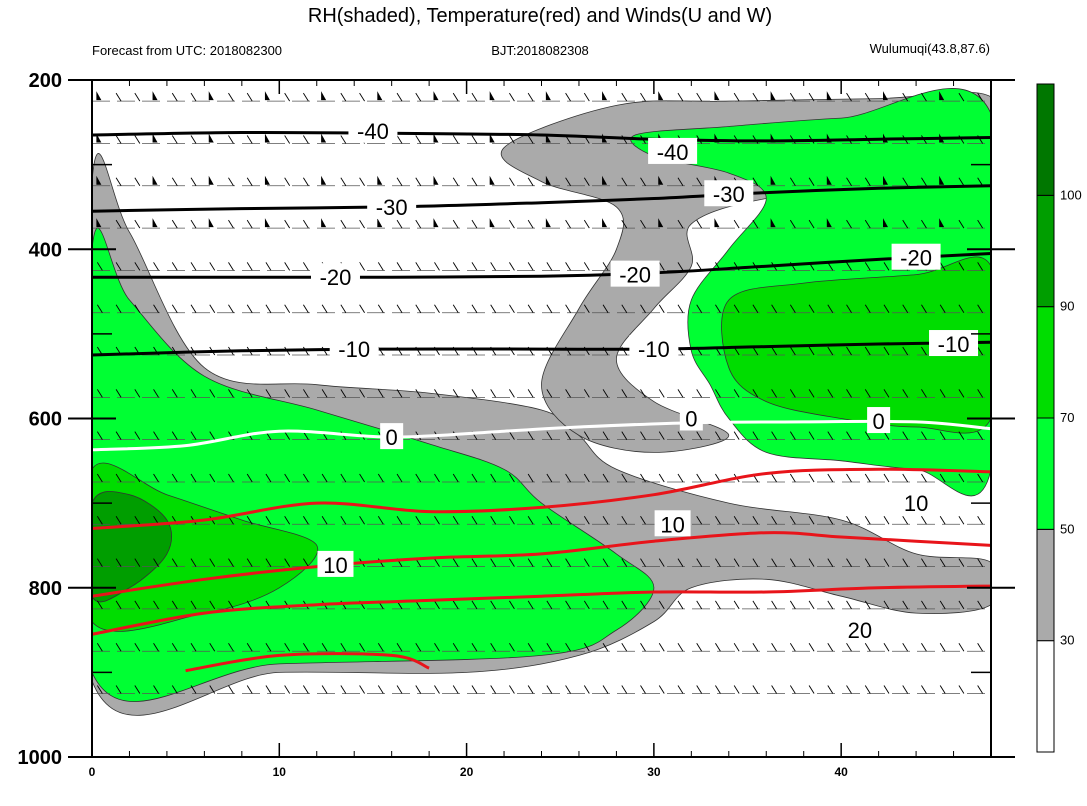 The height and width of the screenshot is (806, 1087). What do you see at coordinates (45, 250) in the screenshot?
I see `y-tick-label: 400` at bounding box center [45, 250].